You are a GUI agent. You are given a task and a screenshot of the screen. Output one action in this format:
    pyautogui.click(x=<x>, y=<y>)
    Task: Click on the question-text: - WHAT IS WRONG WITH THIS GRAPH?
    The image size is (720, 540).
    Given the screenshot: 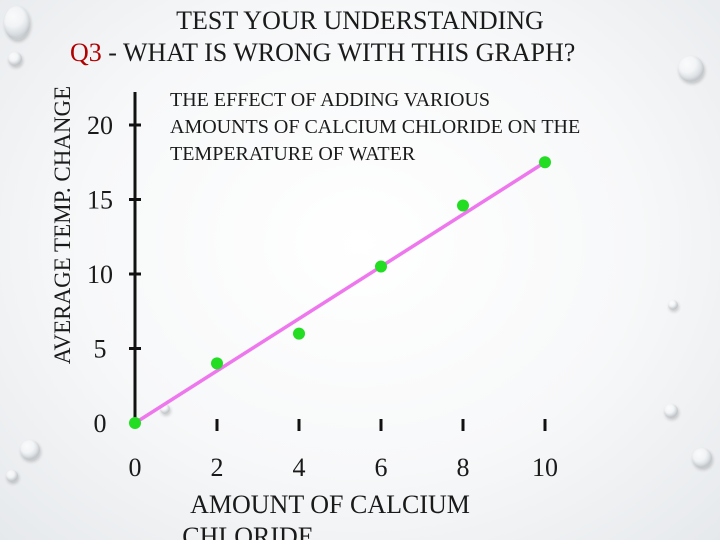 What is the action you would take?
    pyautogui.click(x=338, y=52)
    